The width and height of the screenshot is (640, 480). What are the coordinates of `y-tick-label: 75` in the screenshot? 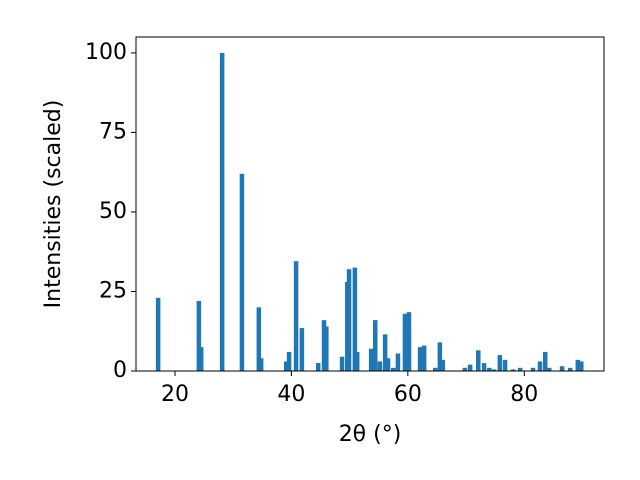 It's located at (113, 131).